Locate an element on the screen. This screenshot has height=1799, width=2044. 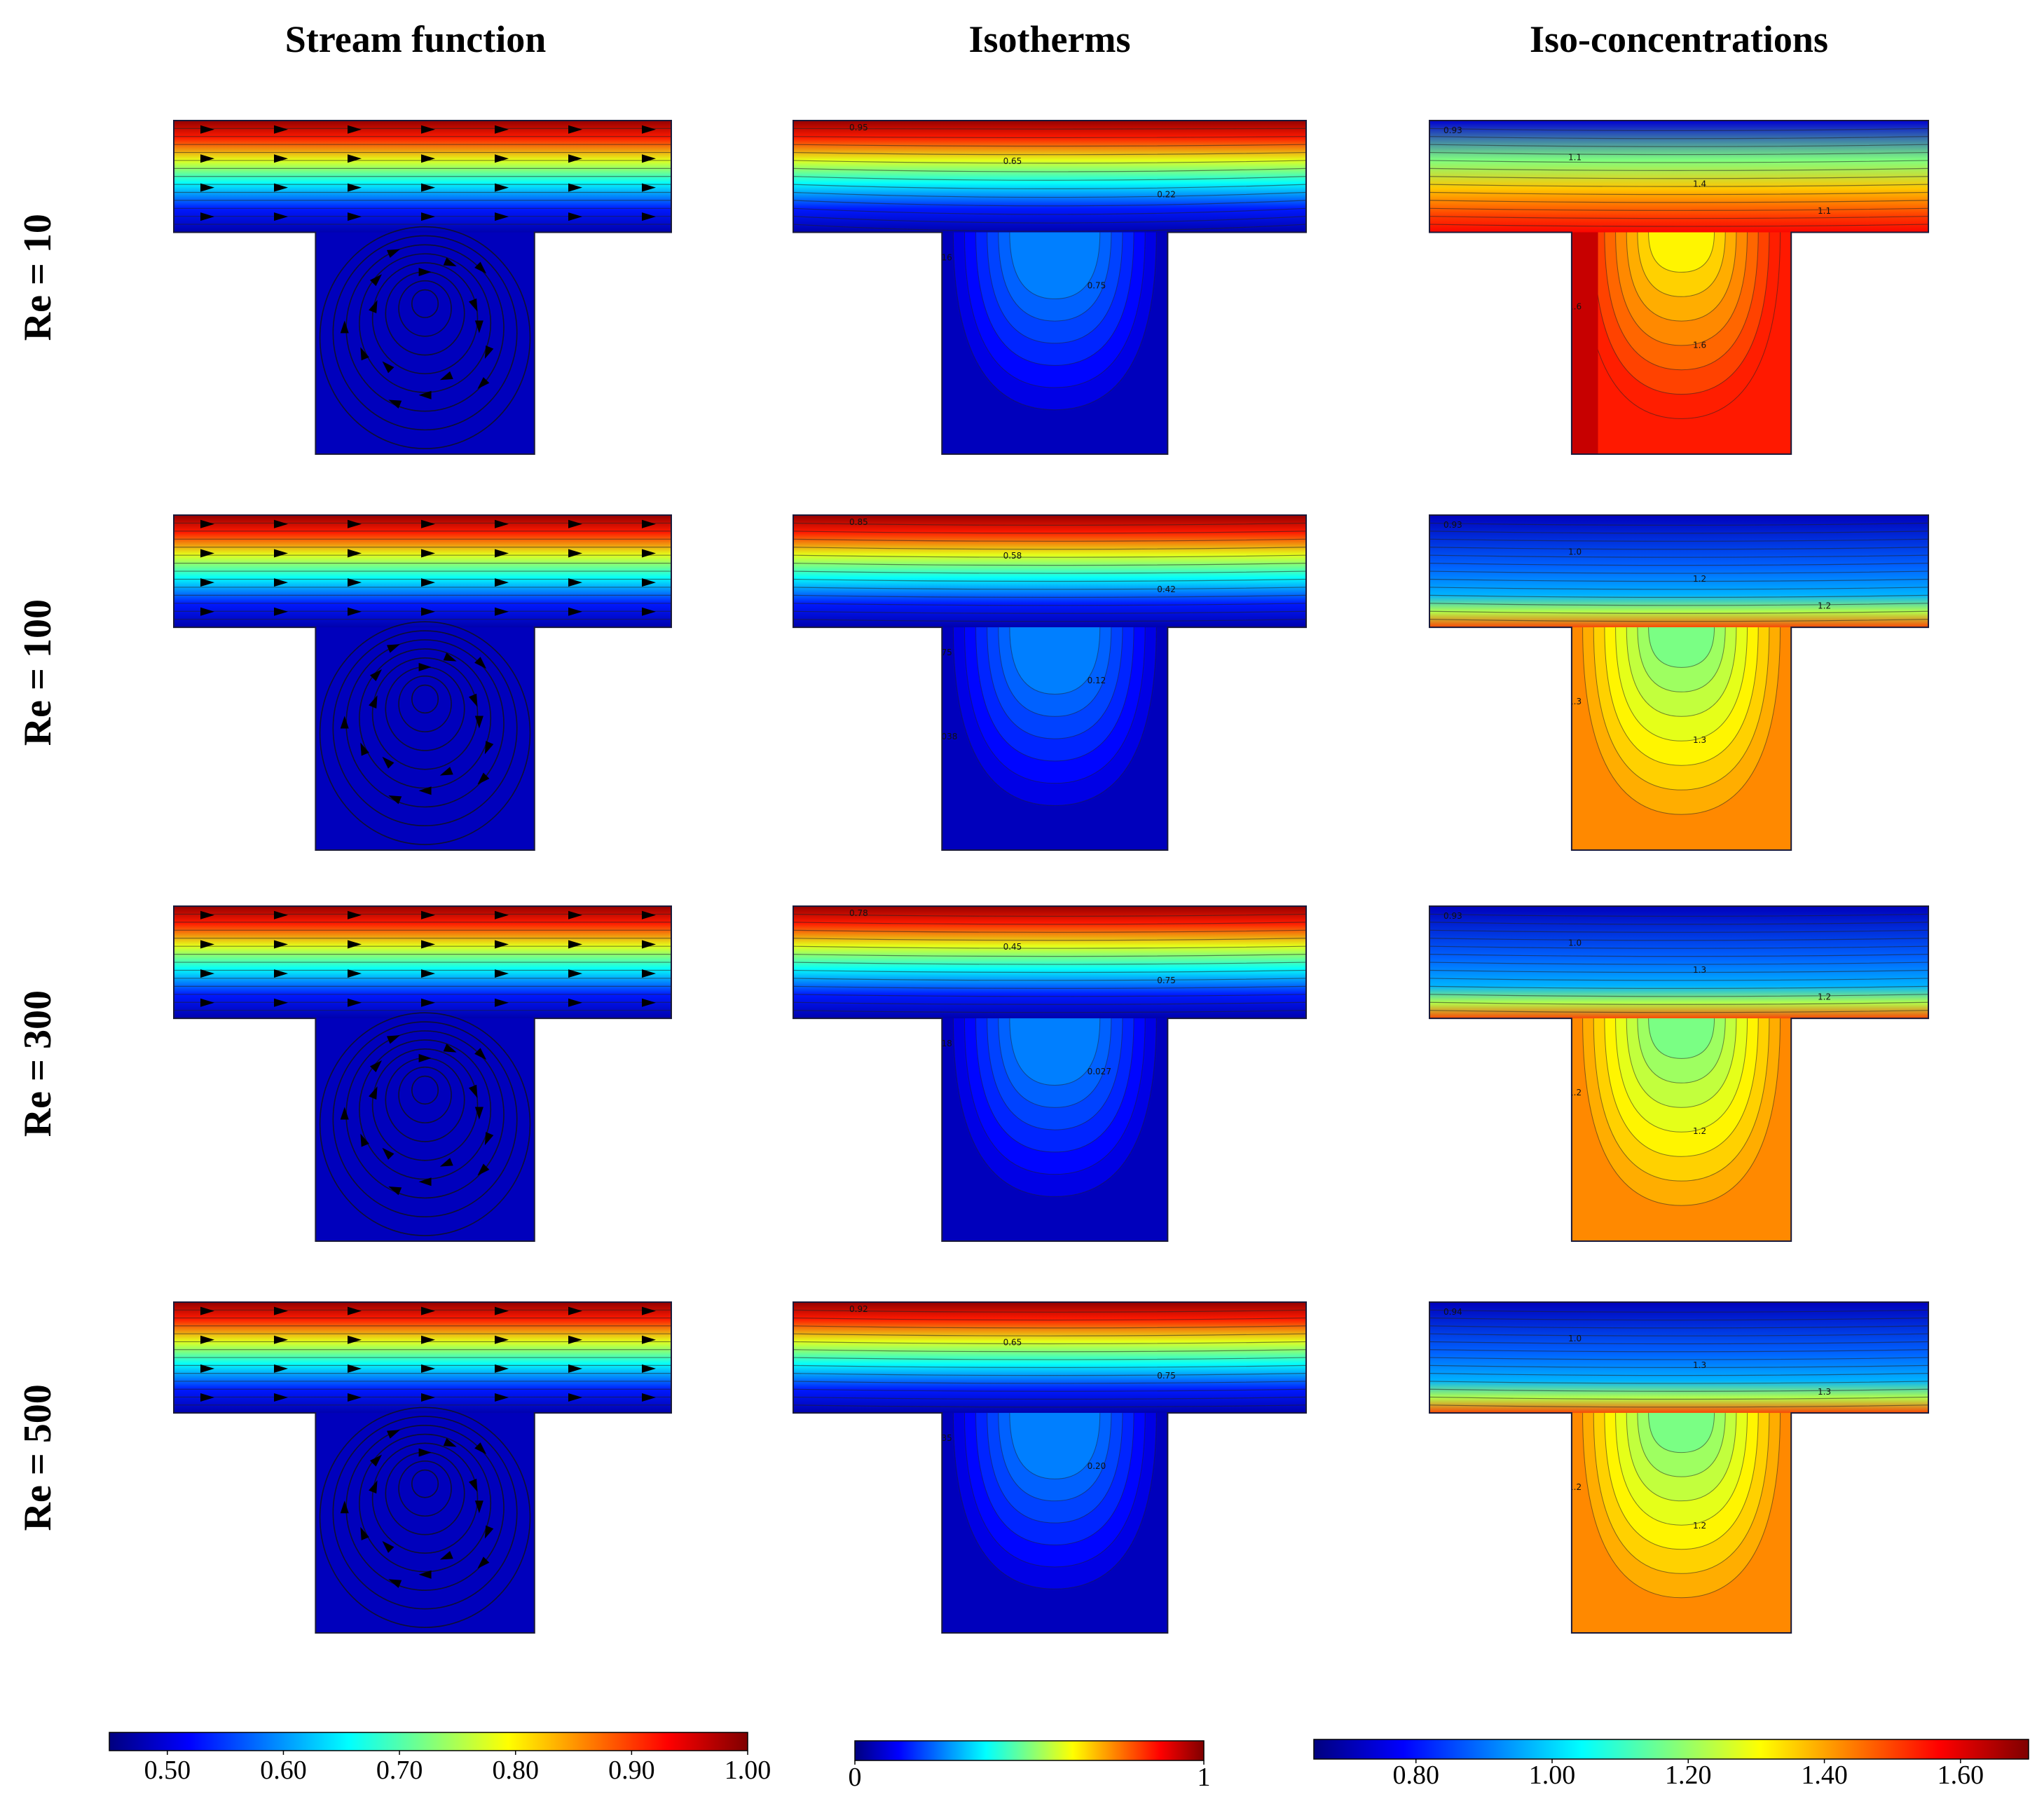
panel-iso-re-500: 0.92 0.65 0.75 0.35 0.20 0.027 is located at coordinates (1049, 1468).